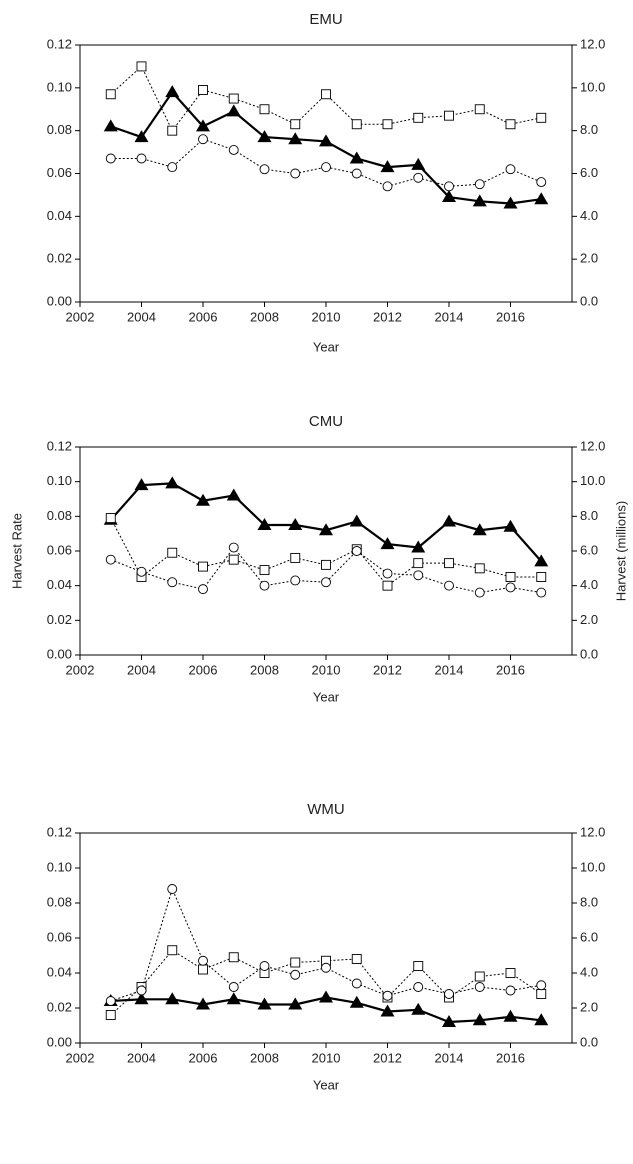  I want to click on y-tick-label: 0.04, so click(59, 971).